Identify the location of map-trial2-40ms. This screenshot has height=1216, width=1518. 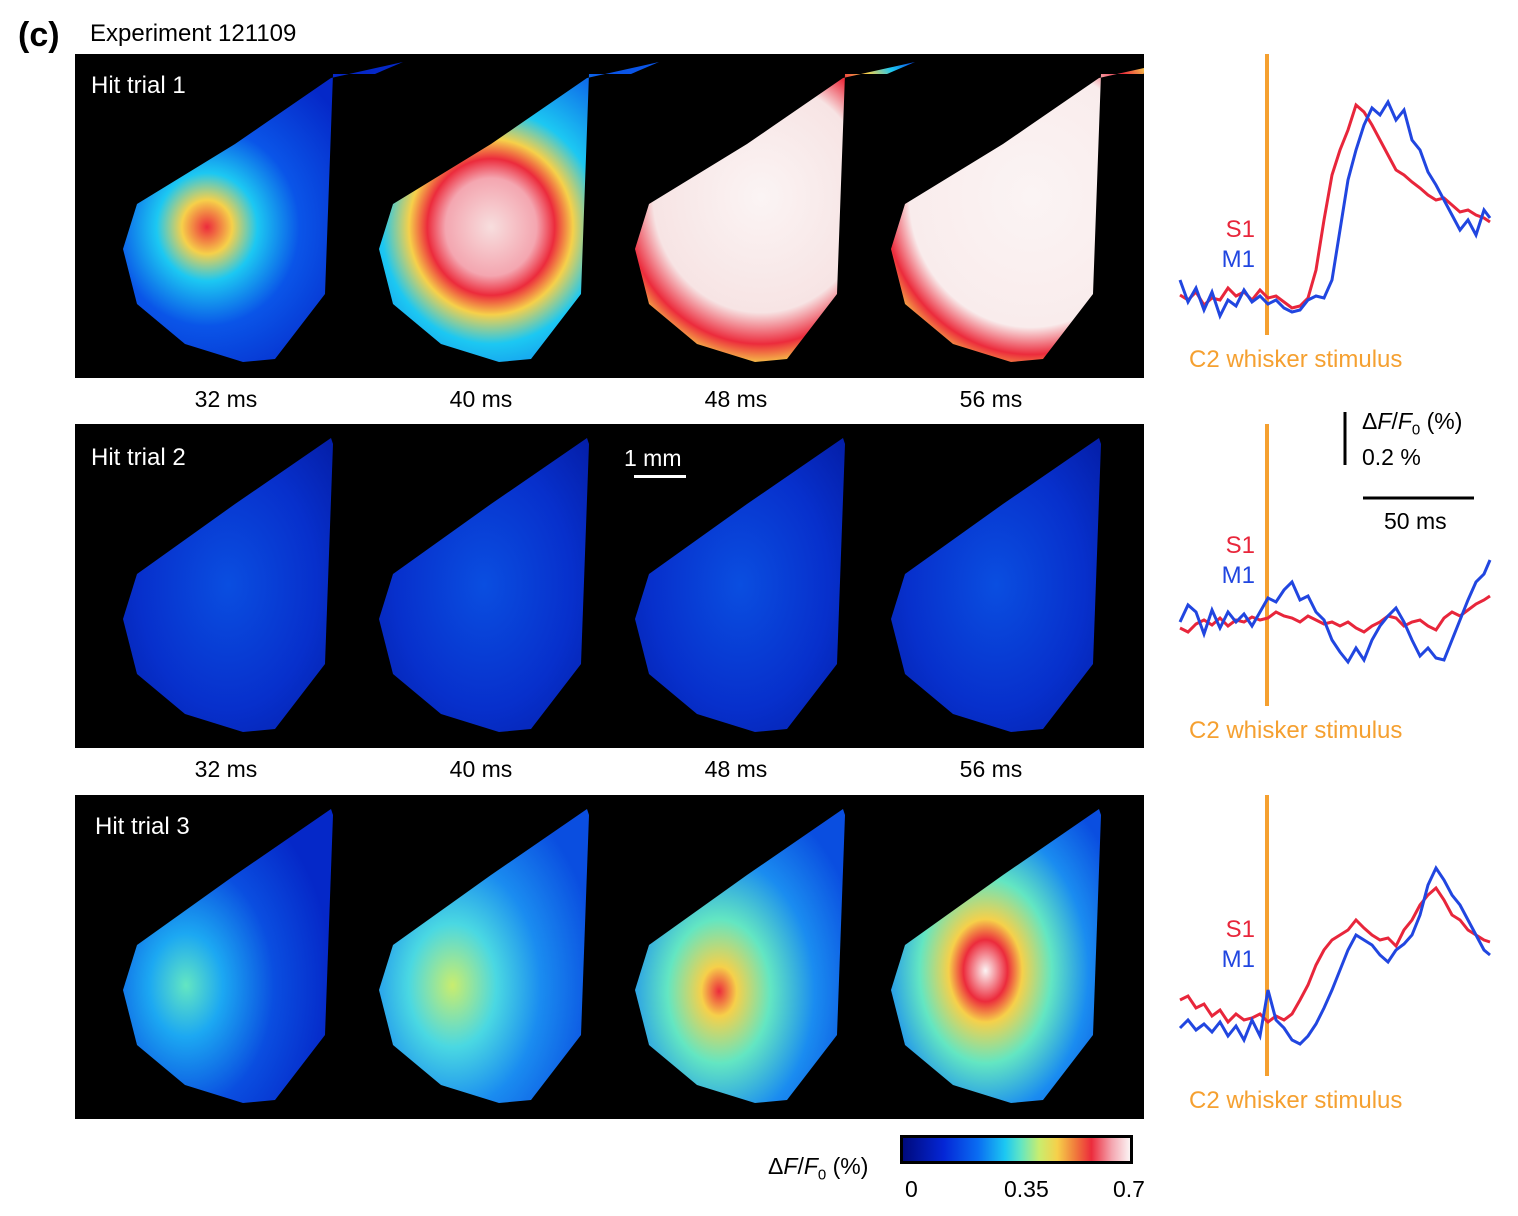
(484, 585).